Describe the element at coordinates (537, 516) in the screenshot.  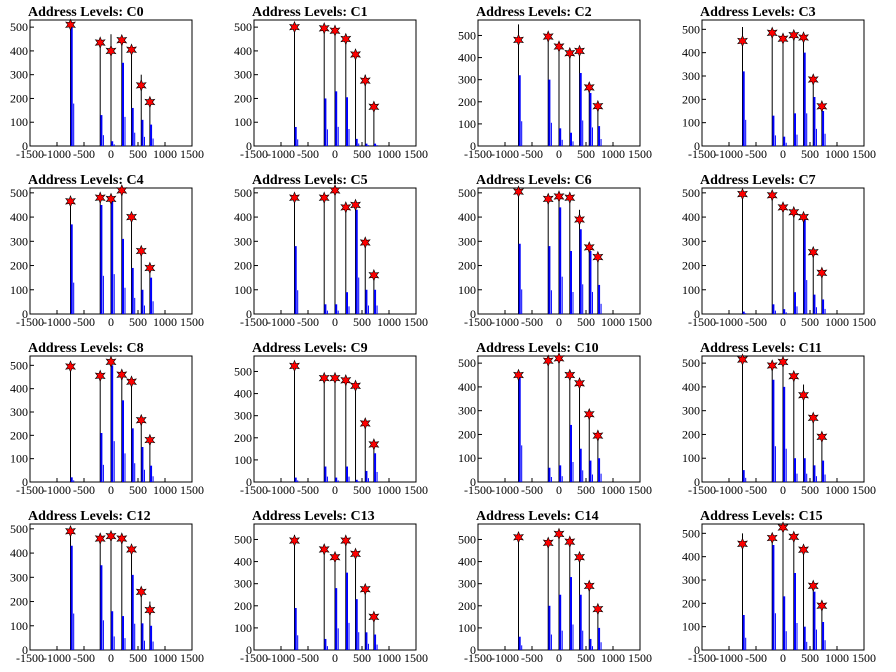
I see `chart-title: Address Levels: C14` at that location.